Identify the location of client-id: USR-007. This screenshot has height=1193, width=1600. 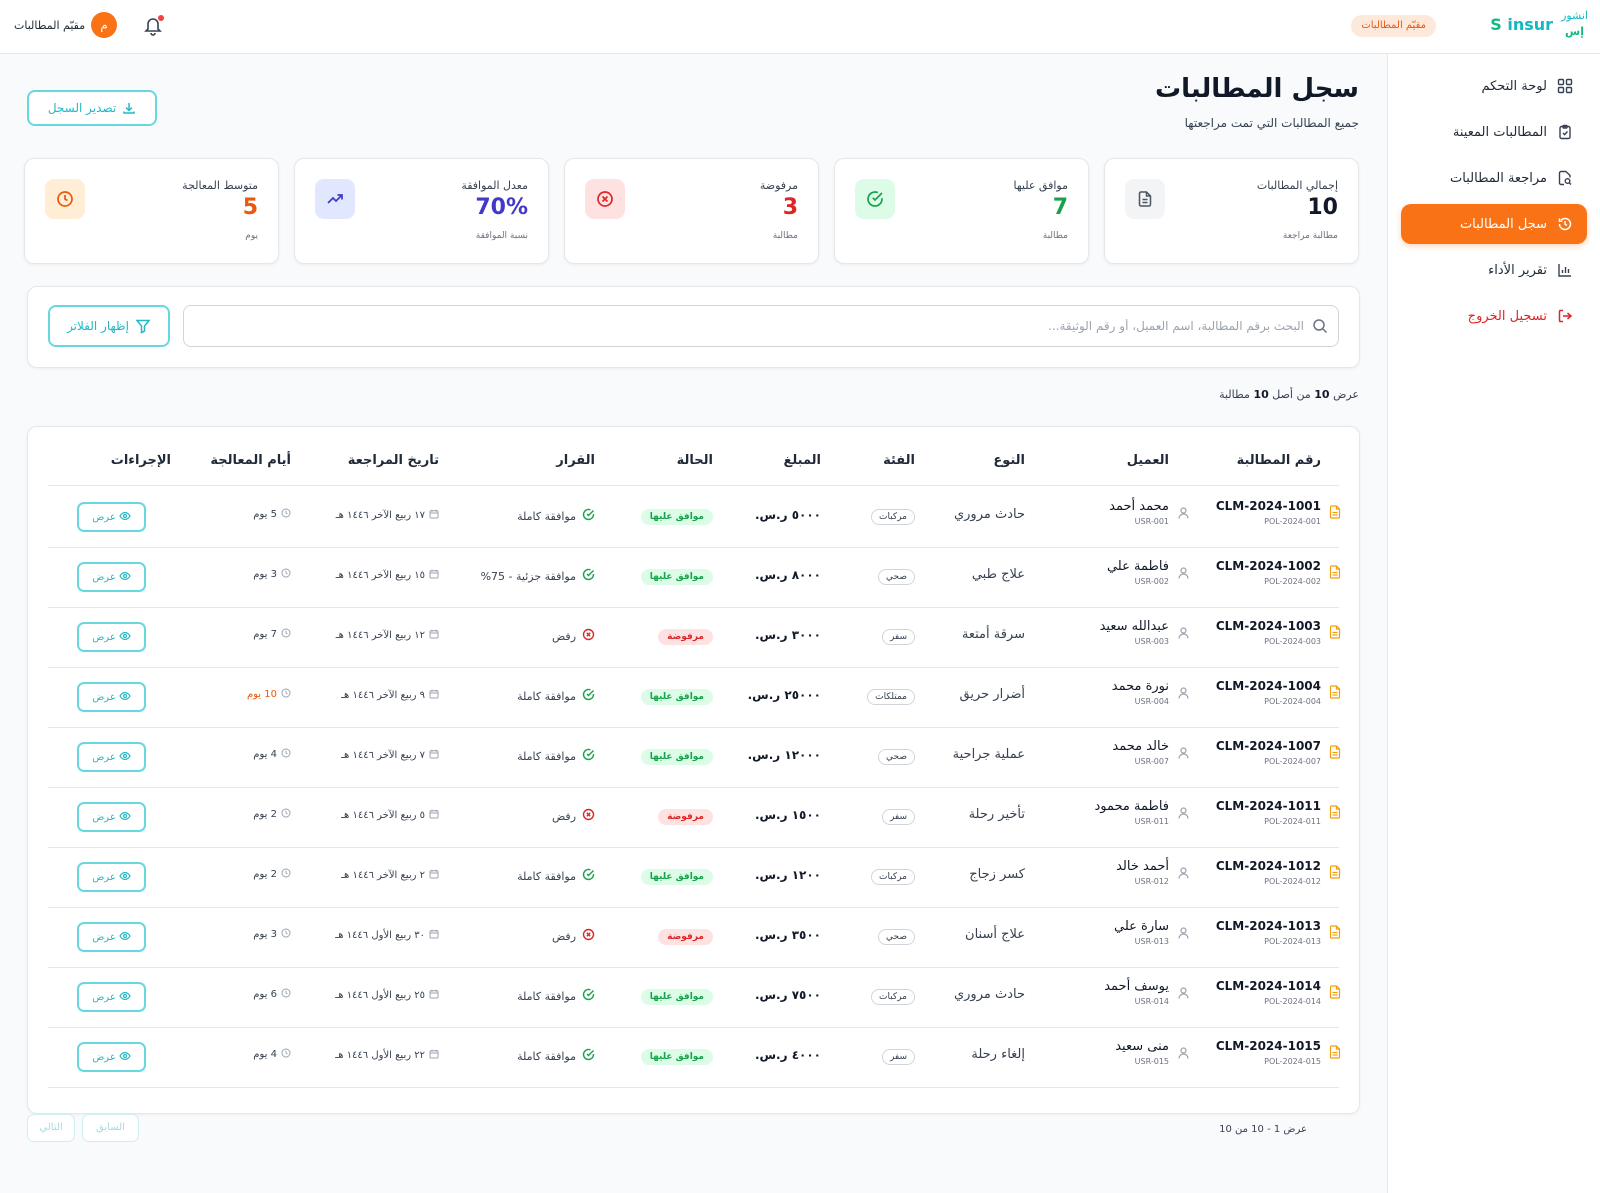
(1151, 761).